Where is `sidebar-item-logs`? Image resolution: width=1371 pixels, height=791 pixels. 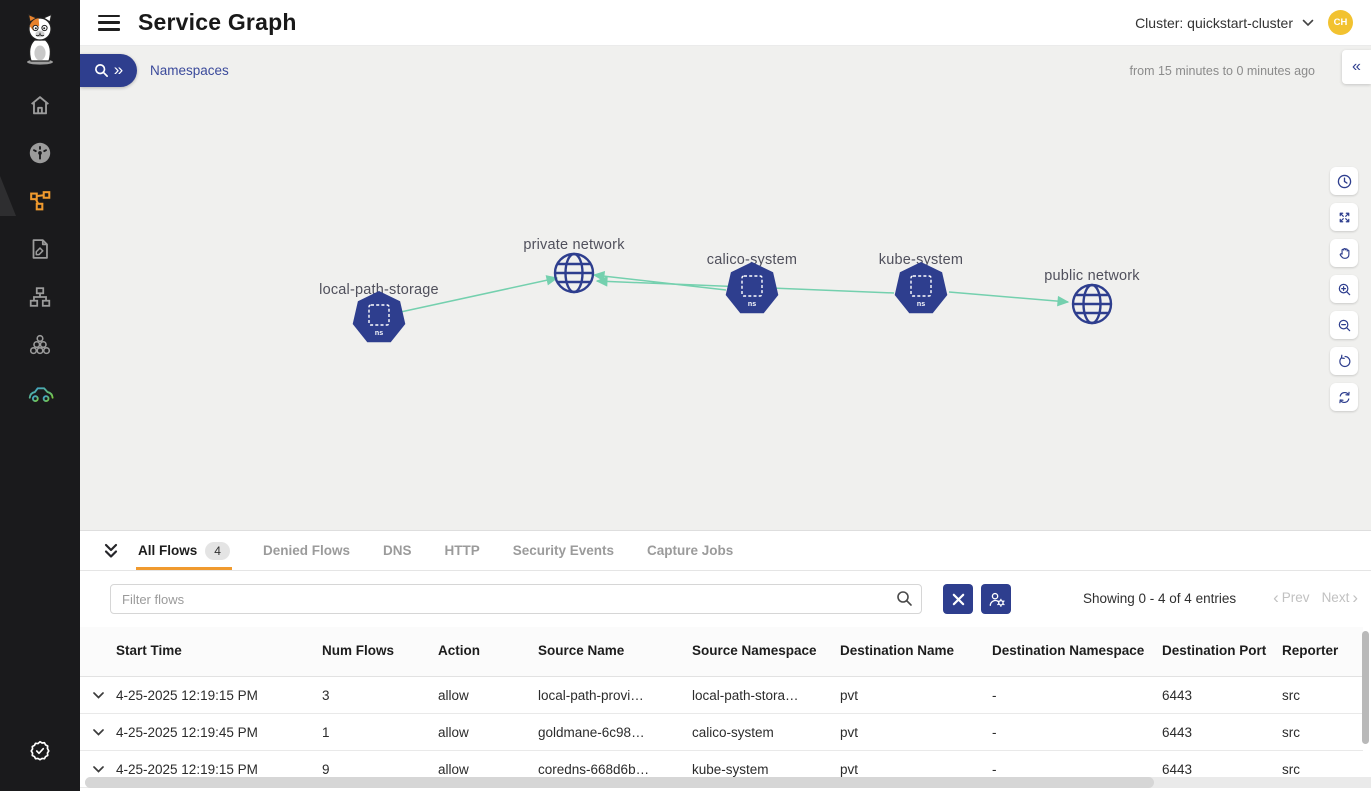 sidebar-item-logs is located at coordinates (40, 249).